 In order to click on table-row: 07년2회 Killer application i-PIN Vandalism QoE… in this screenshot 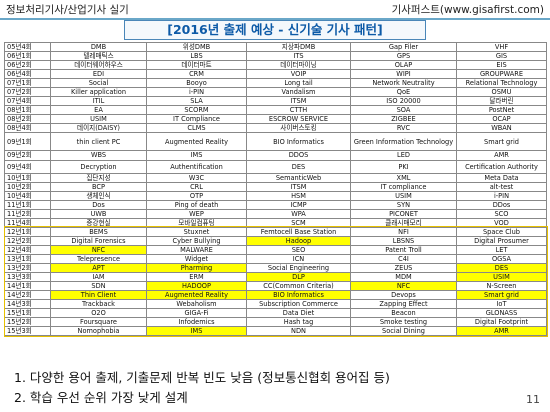, I will do `click(275, 92)`.